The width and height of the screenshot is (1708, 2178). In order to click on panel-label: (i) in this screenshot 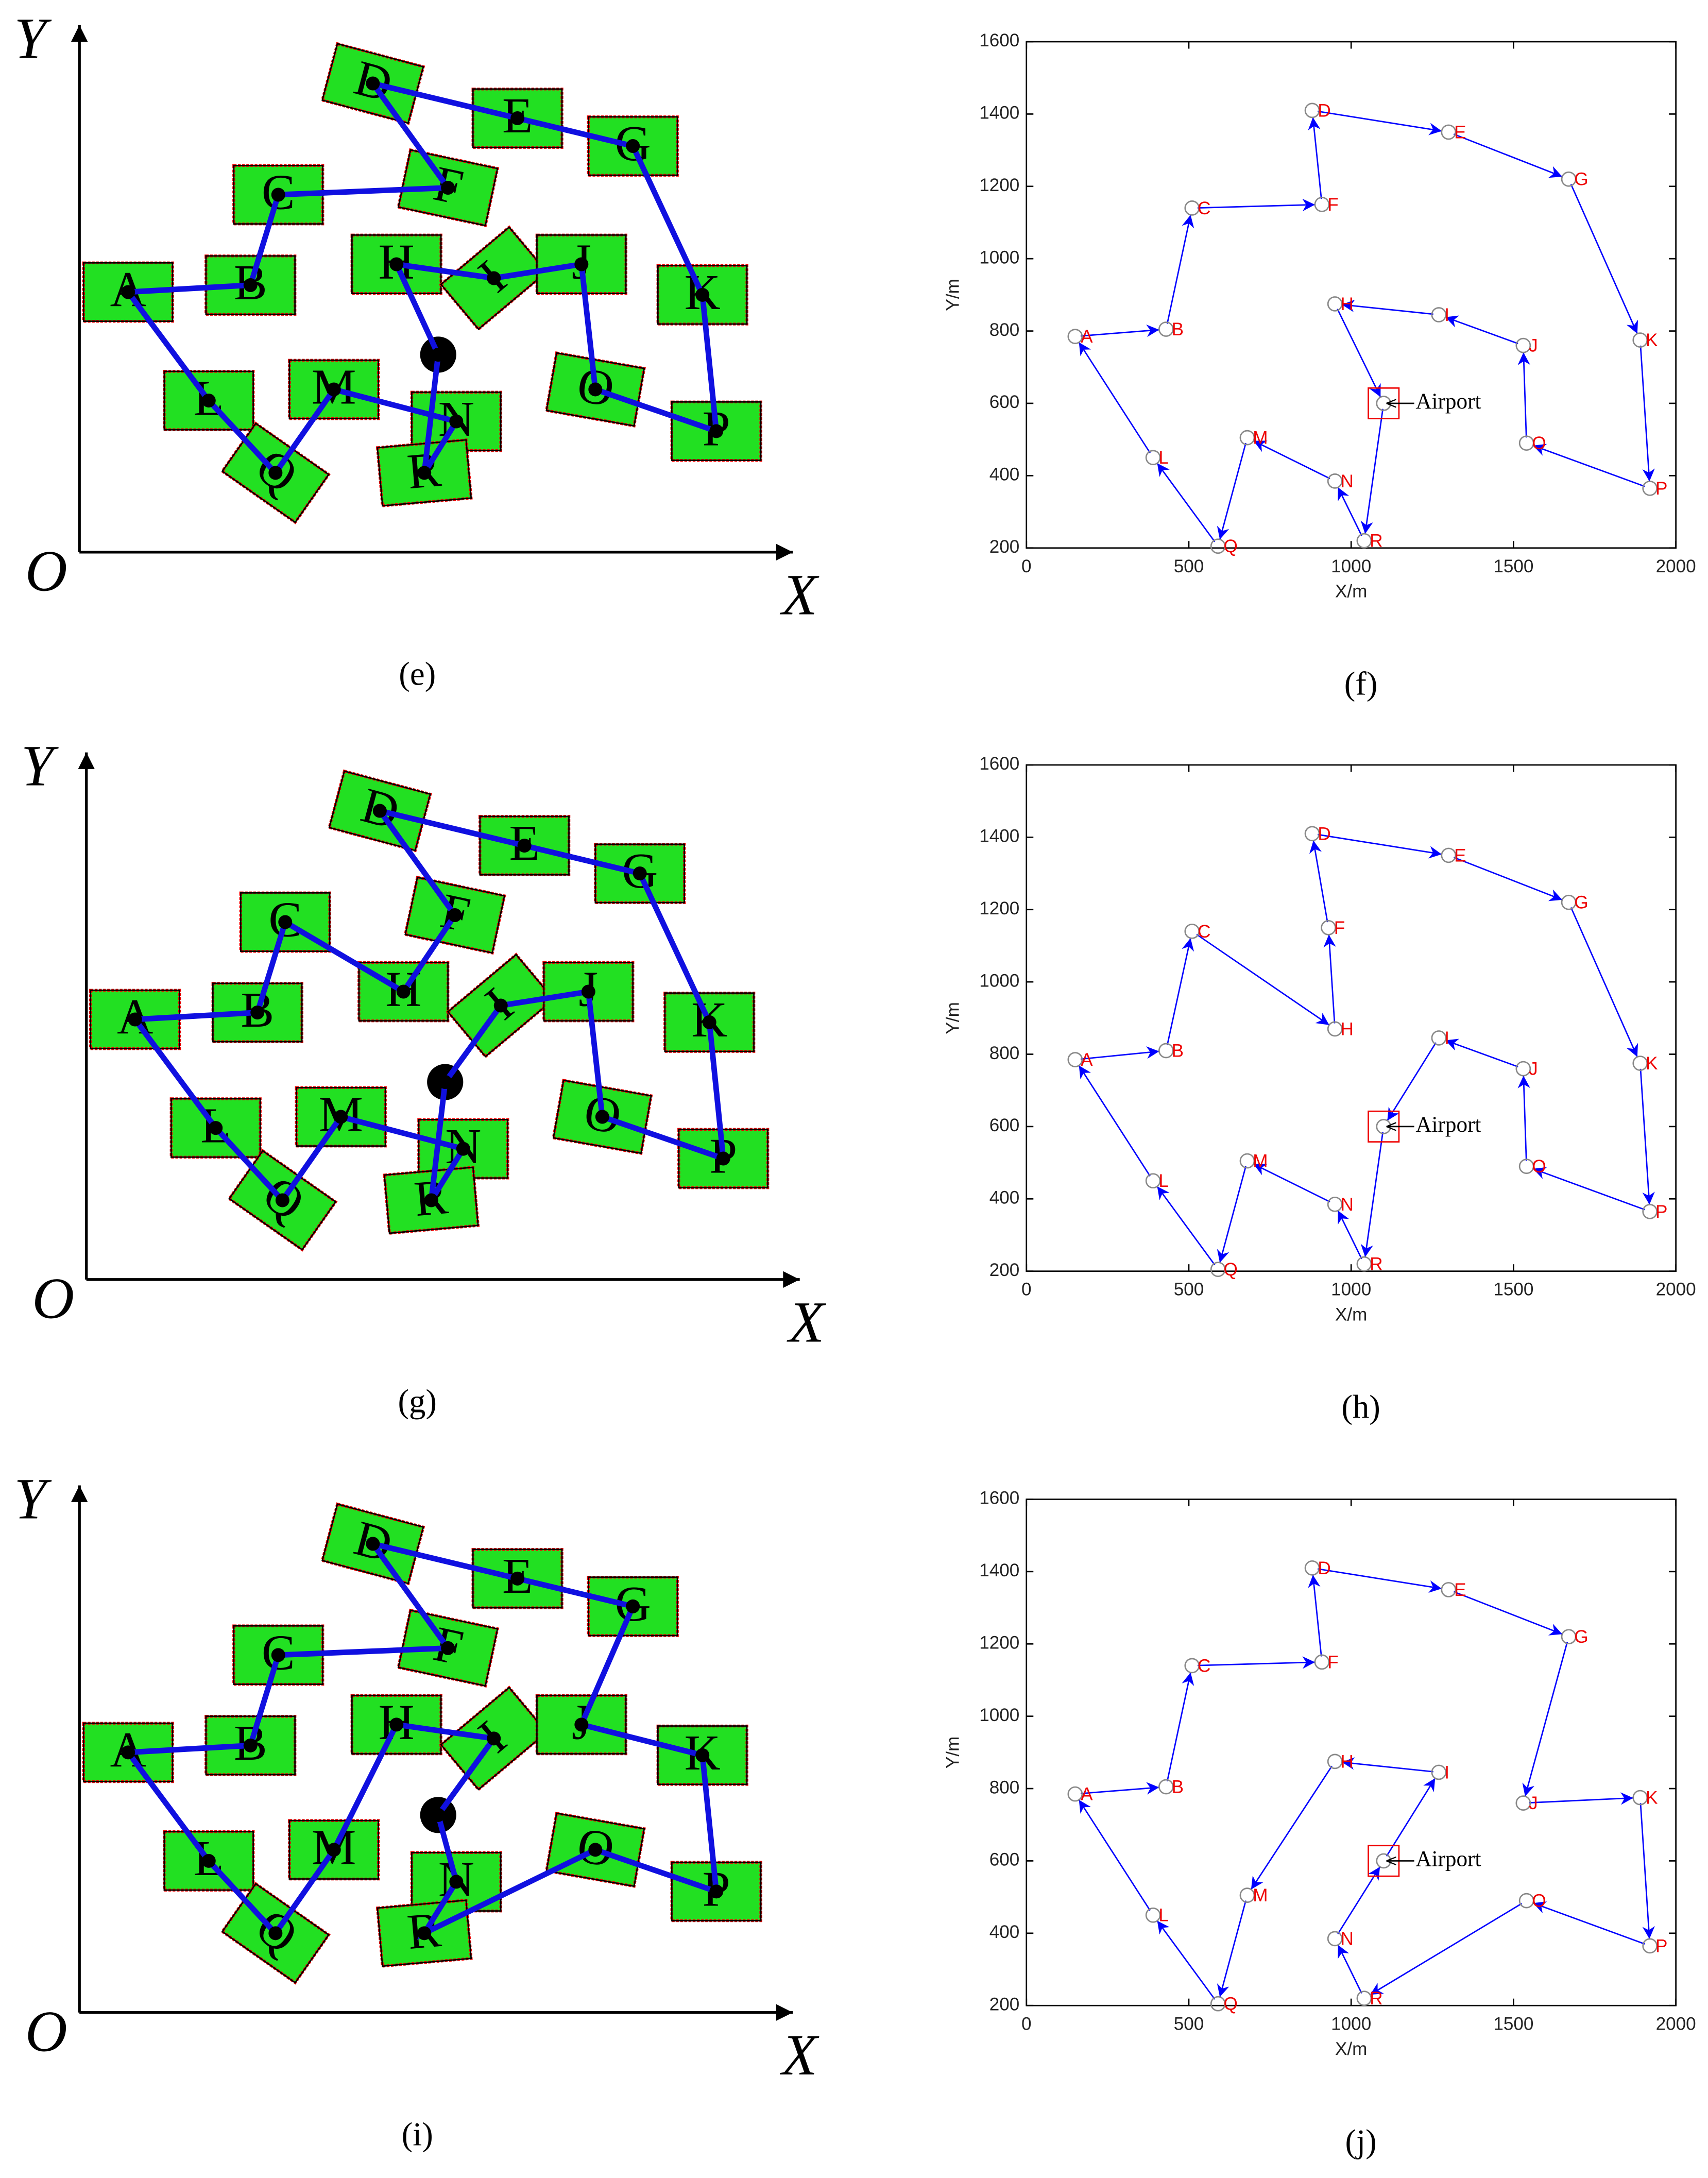, I will do `click(417, 2134)`.